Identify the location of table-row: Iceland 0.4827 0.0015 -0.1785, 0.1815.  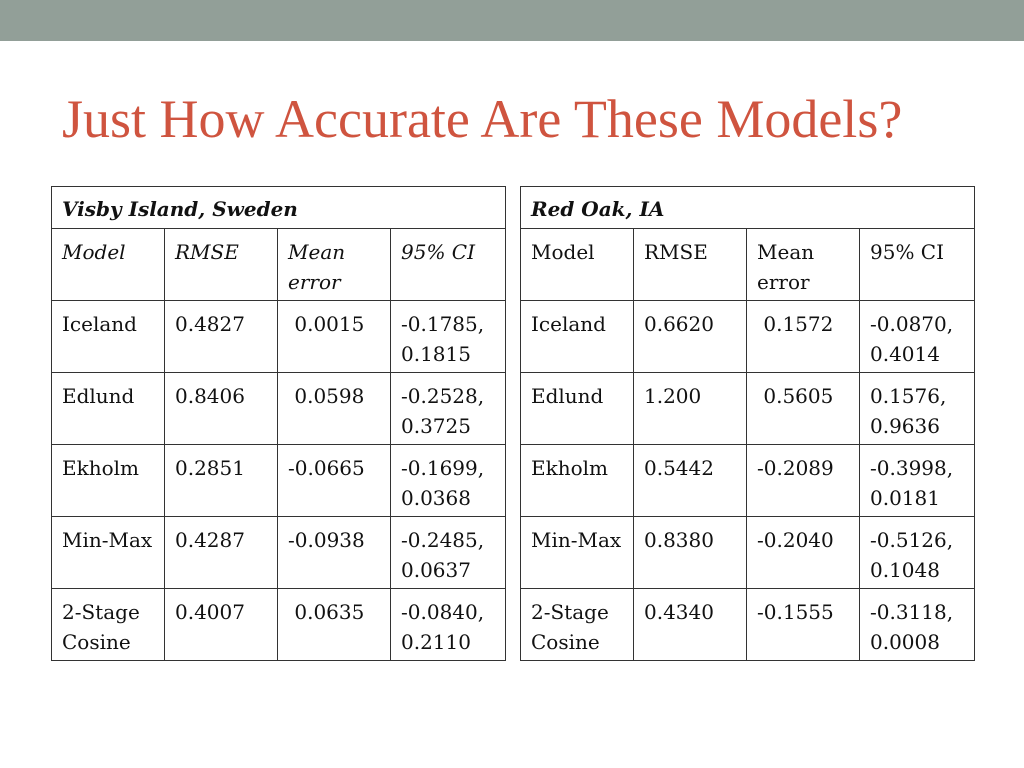
(279, 336).